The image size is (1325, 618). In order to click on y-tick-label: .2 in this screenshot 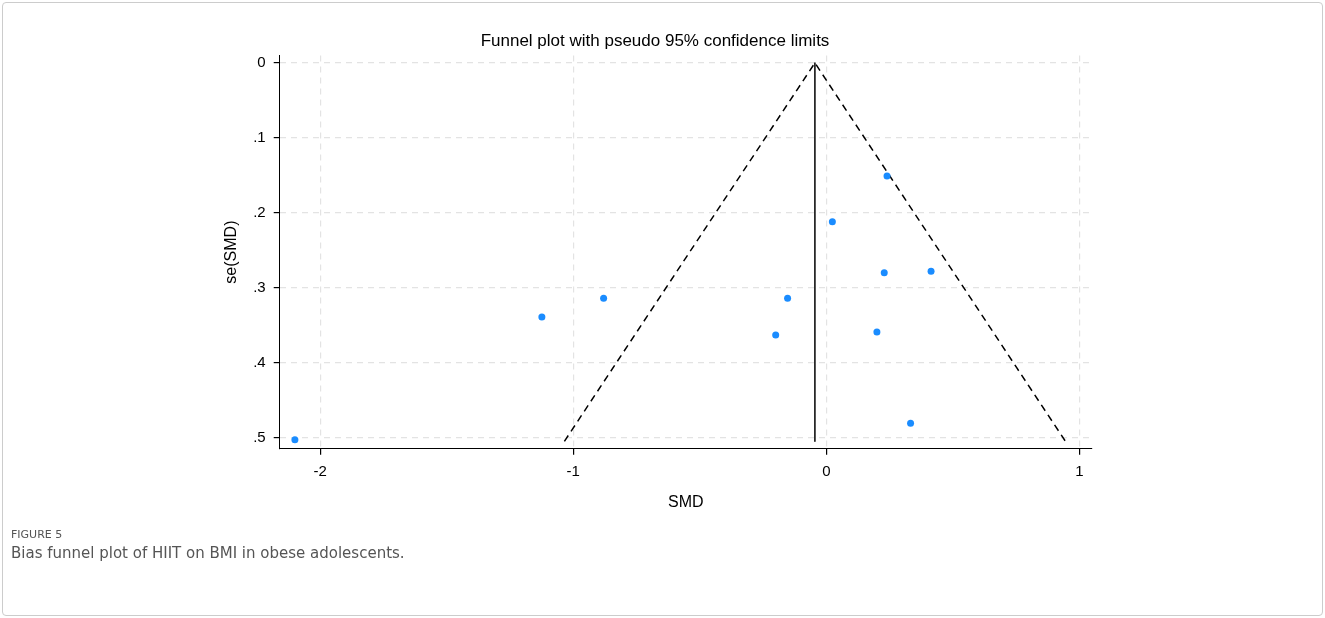, I will do `click(259, 211)`.